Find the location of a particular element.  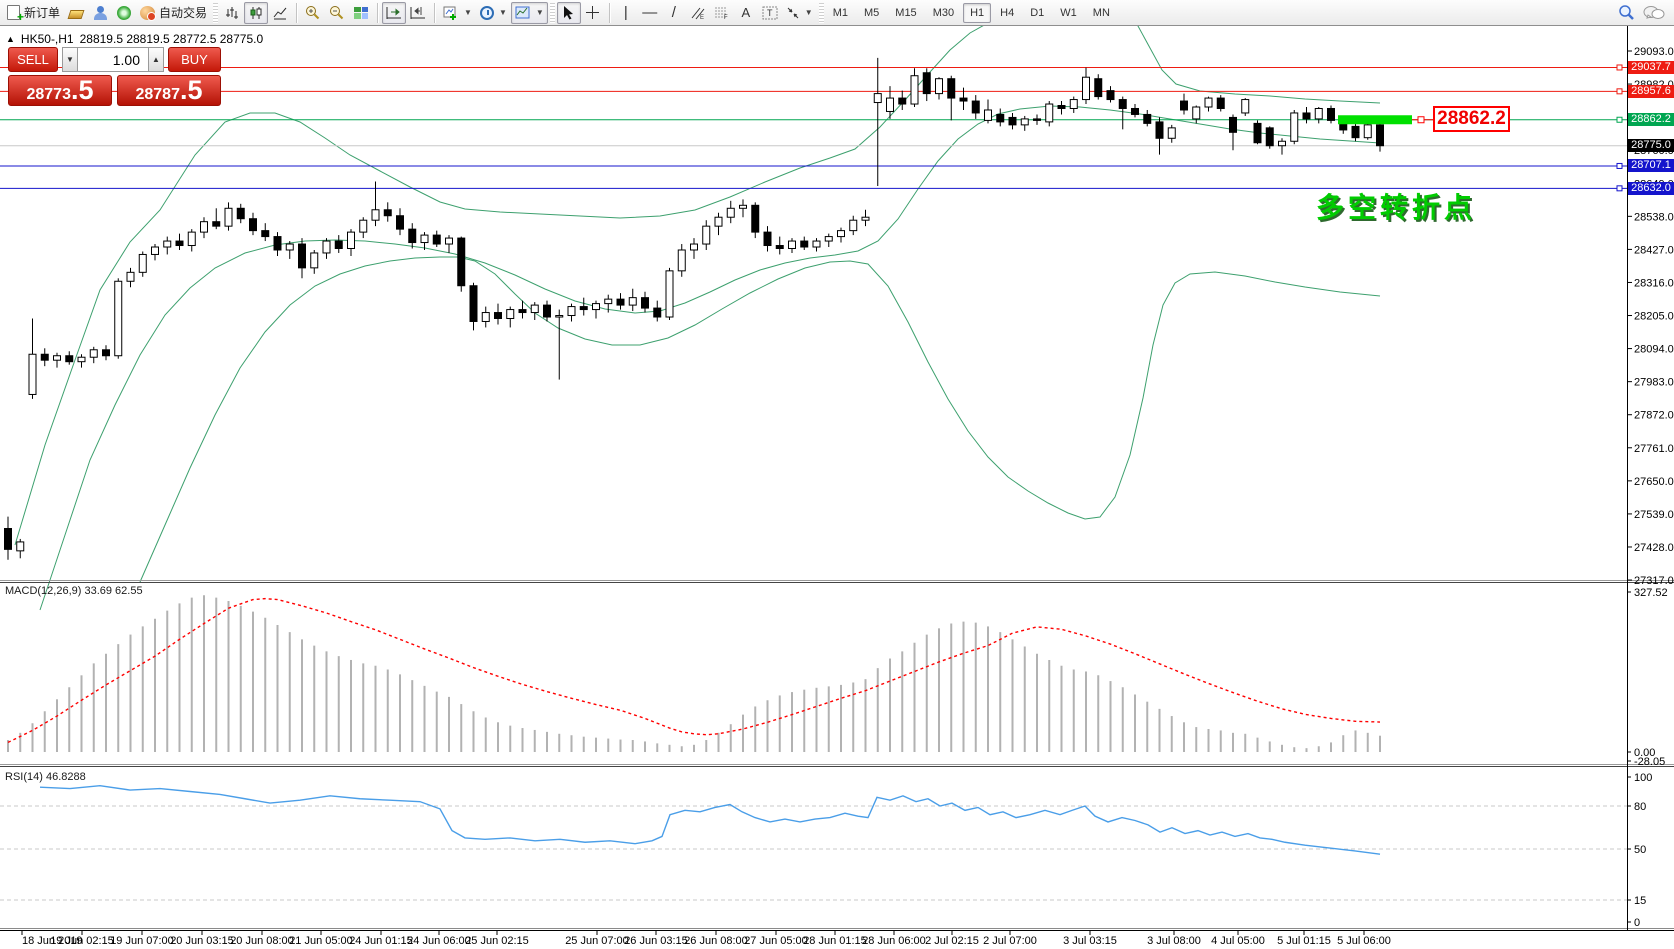

chat-icon is located at coordinates (1654, 13).